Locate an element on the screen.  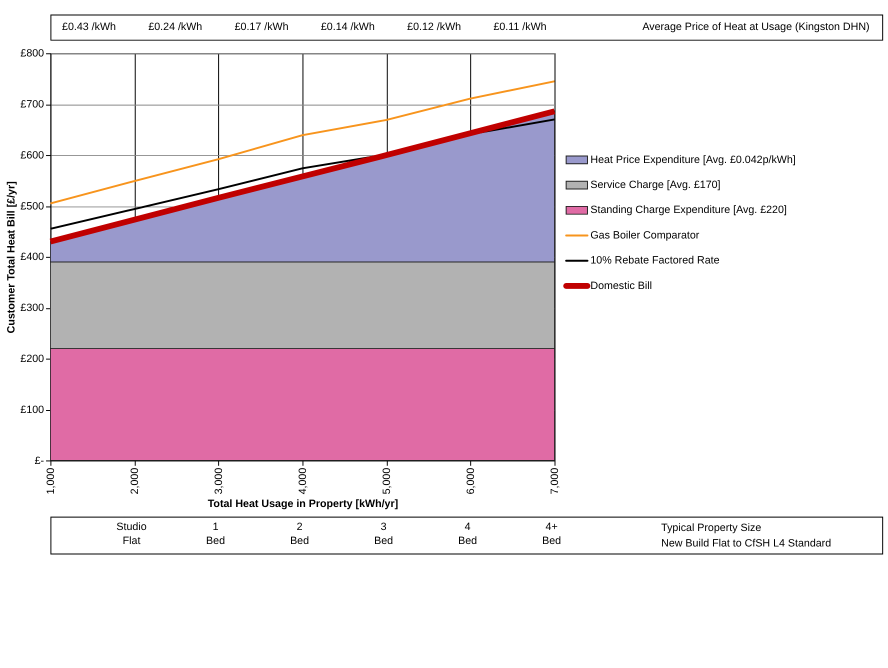
x-axis-title: Total Heat Usage in Property [kWh/yr] is located at coordinates (303, 504).